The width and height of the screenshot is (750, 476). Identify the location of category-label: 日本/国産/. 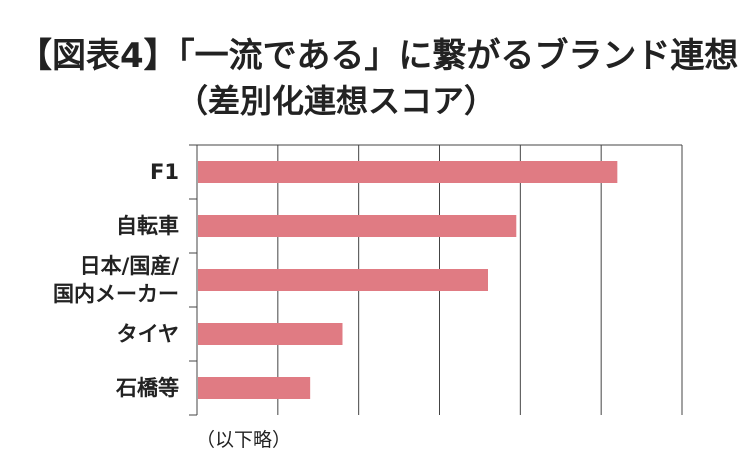
(130, 266).